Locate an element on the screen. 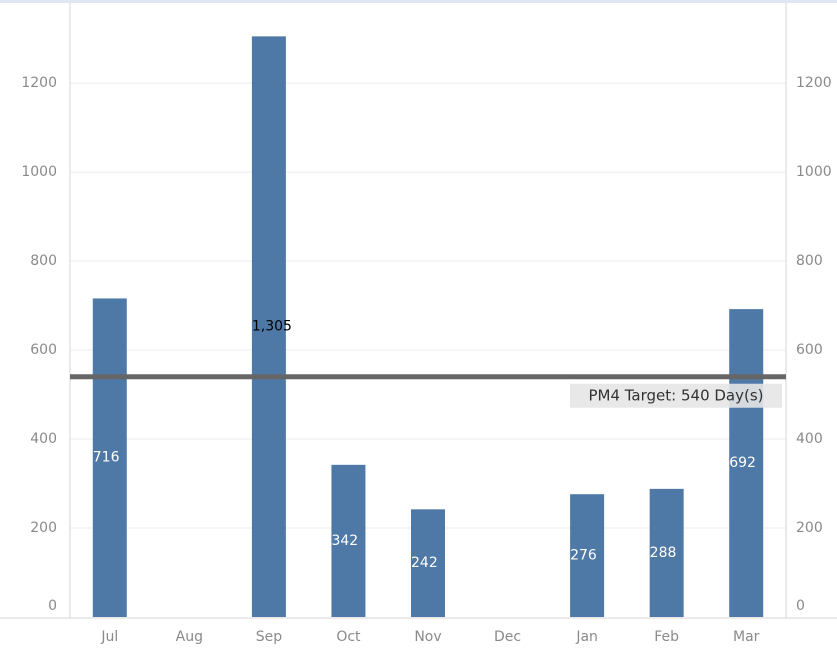 The height and width of the screenshot is (657, 837). x-tick-label: Aug is located at coordinates (189, 637).